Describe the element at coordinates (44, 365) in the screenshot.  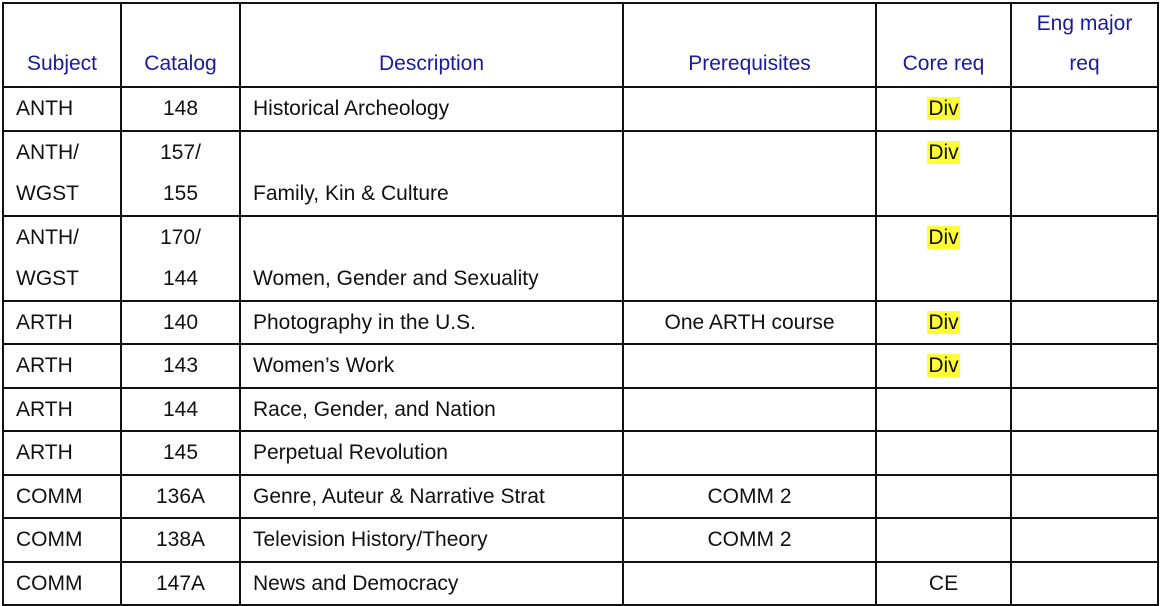
I see `subject-line: ARTH` at that location.